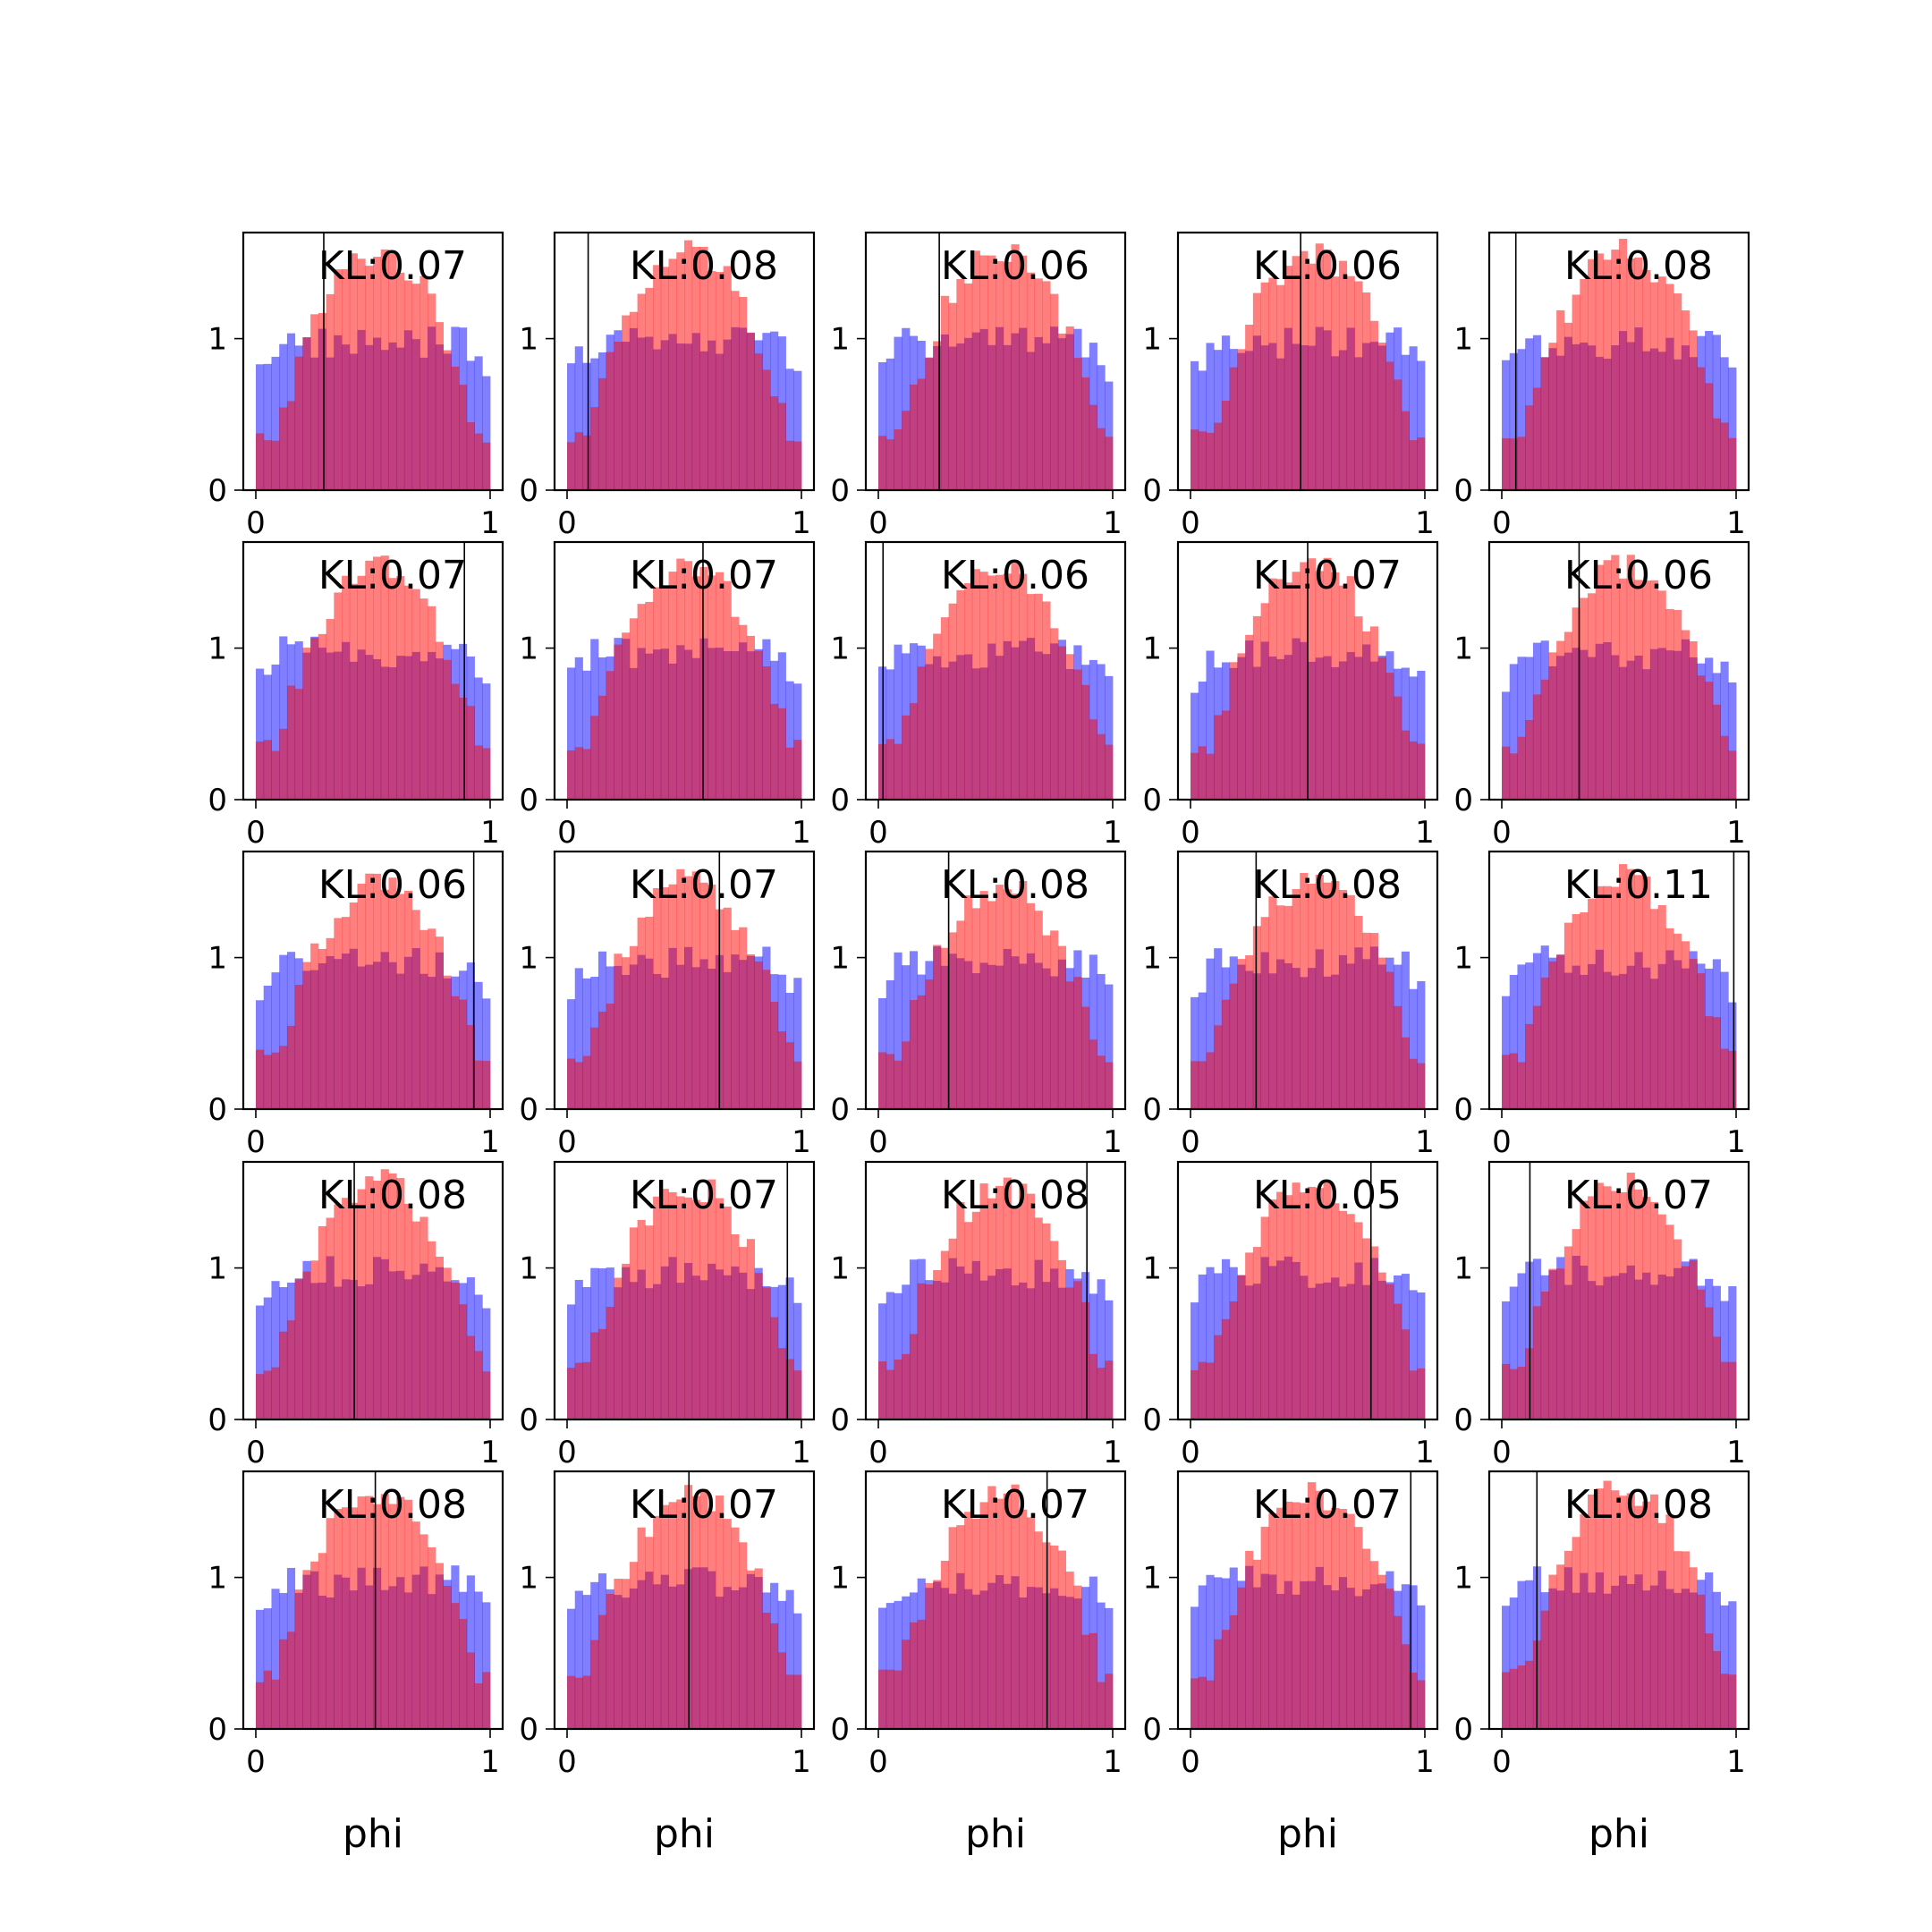 The width and height of the screenshot is (1932, 1932). What do you see at coordinates (1601, 695) in the screenshot?
I see `panel-2-5: 0 1 0 1 KL:0.06` at bounding box center [1601, 695].